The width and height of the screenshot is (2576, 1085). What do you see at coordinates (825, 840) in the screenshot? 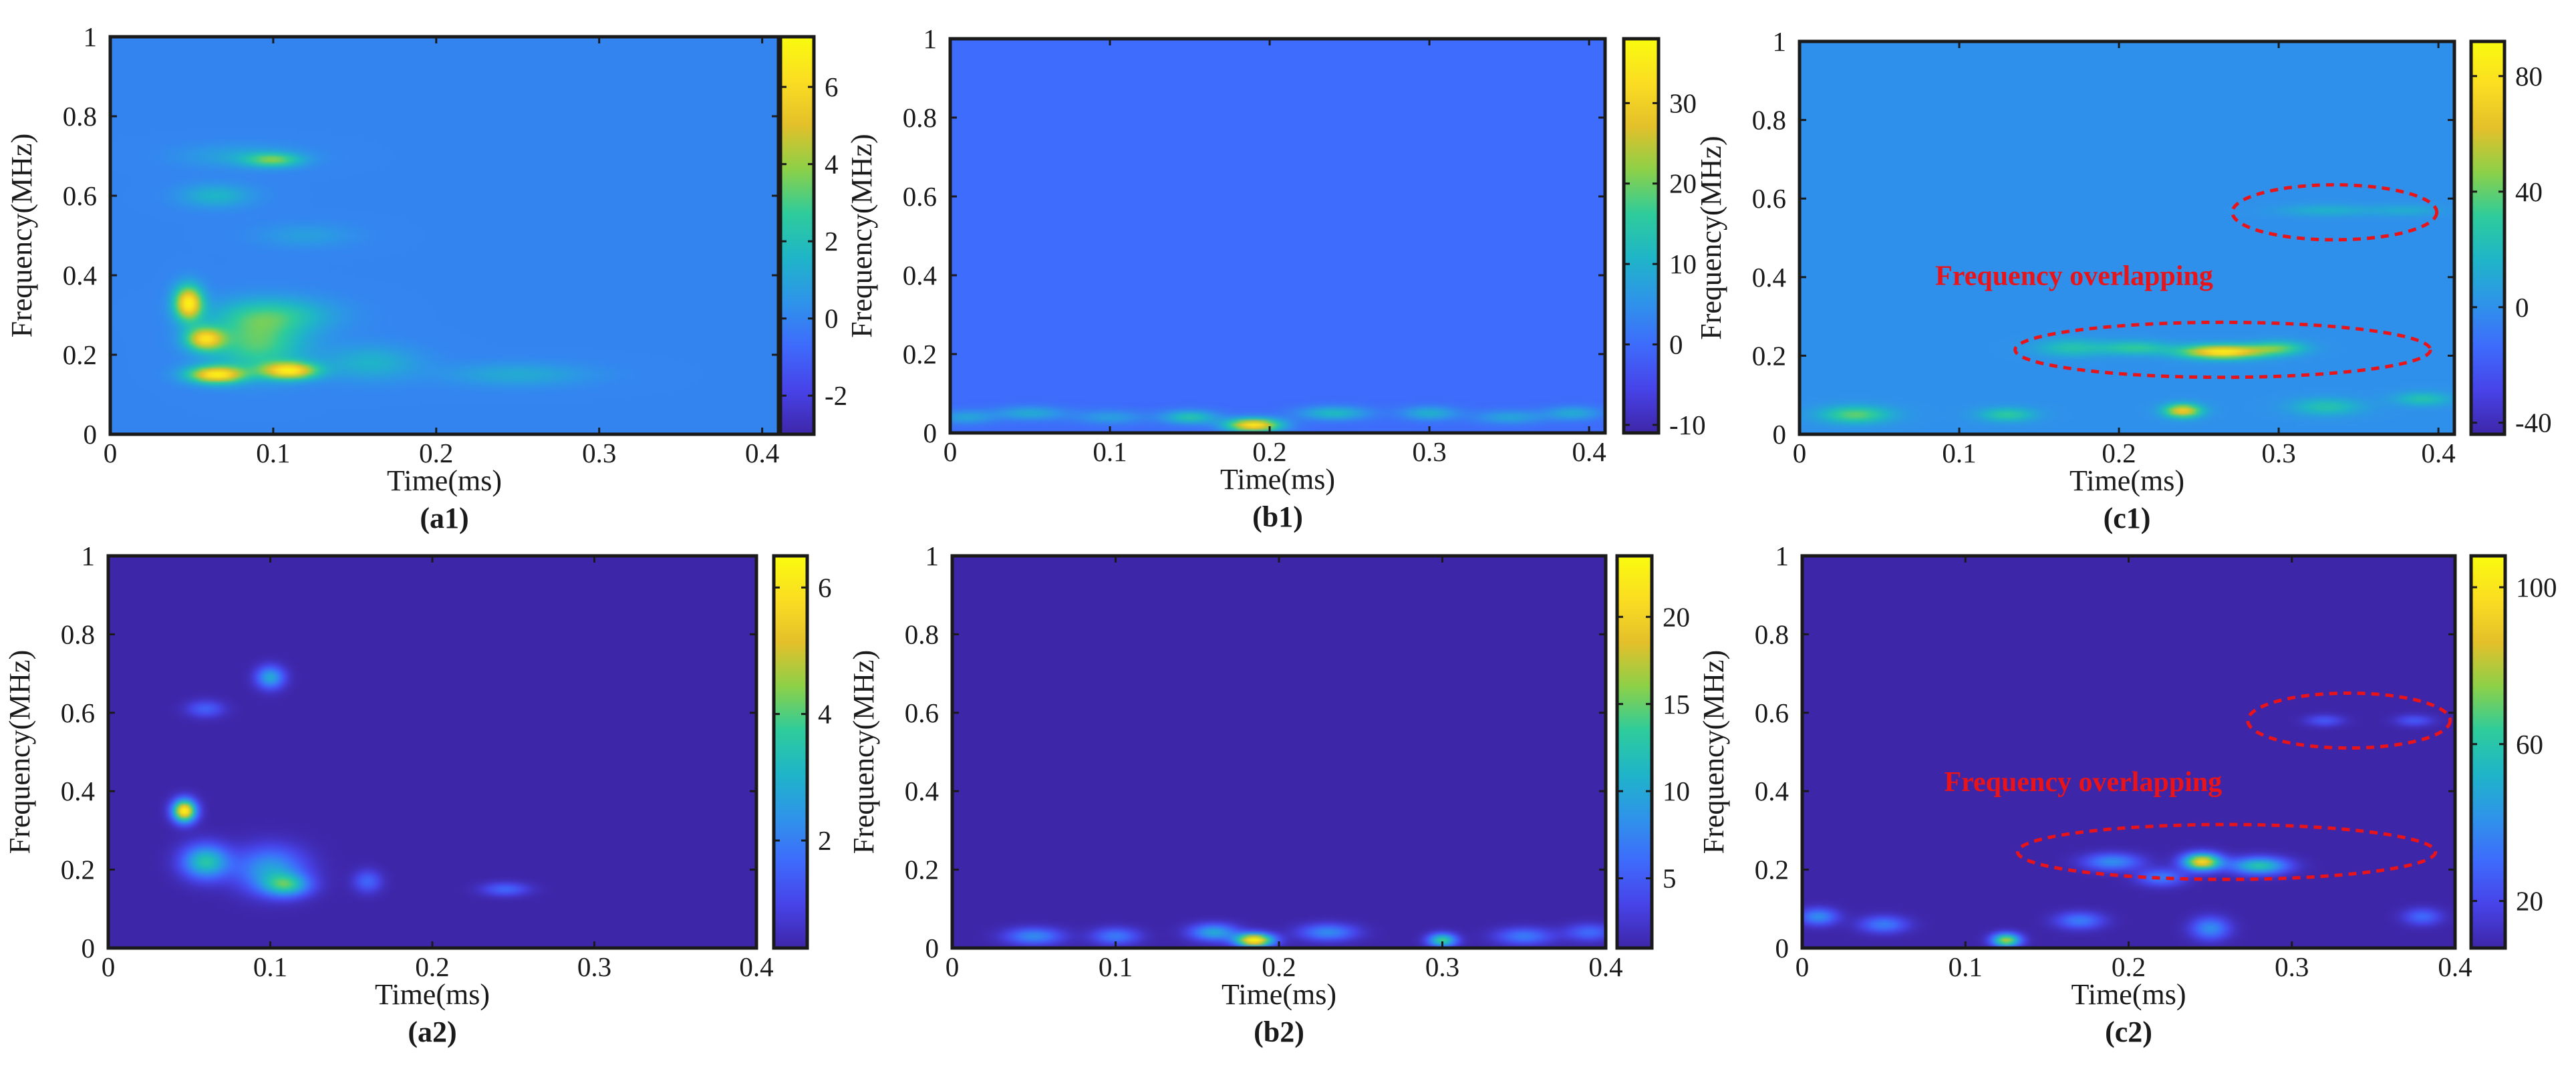
I see `colorbar-tick-label: 2` at bounding box center [825, 840].